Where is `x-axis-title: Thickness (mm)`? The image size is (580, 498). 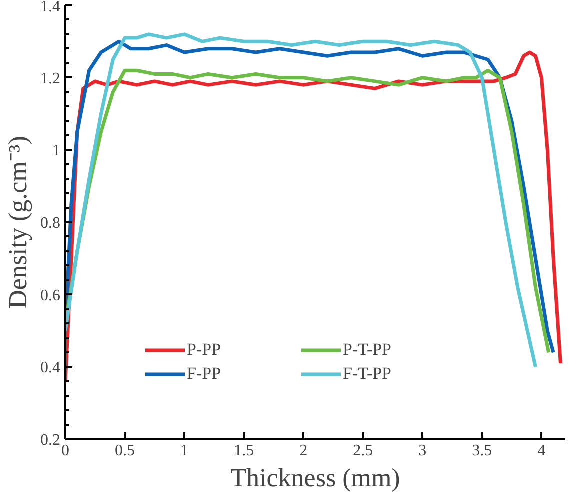
x-axis-title: Thickness (mm) is located at coordinates (315, 478).